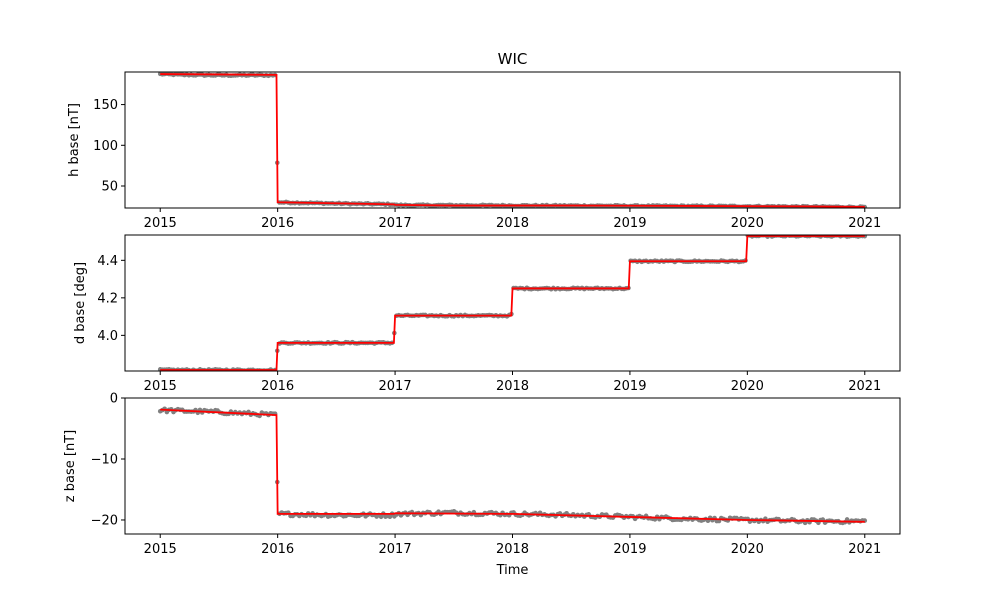 Image resolution: width=1000 pixels, height=600 pixels. I want to click on y-tick-label: −10, so click(104, 459).